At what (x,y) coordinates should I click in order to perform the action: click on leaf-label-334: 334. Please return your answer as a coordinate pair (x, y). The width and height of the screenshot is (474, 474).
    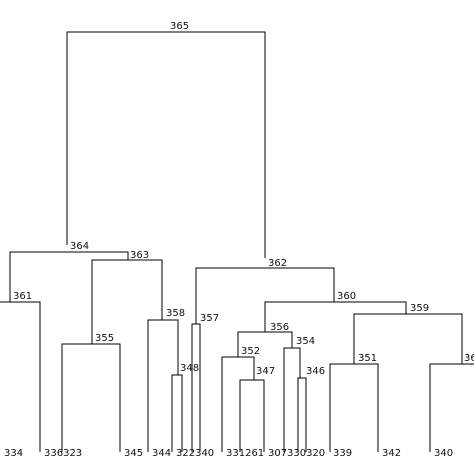
    Looking at the image, I should click on (13, 453).